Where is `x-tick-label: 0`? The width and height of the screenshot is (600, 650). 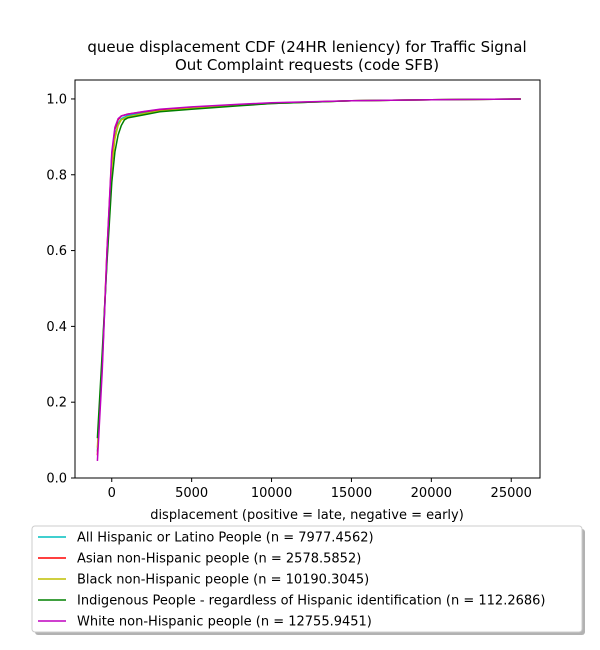
x-tick-label: 0 is located at coordinates (112, 493).